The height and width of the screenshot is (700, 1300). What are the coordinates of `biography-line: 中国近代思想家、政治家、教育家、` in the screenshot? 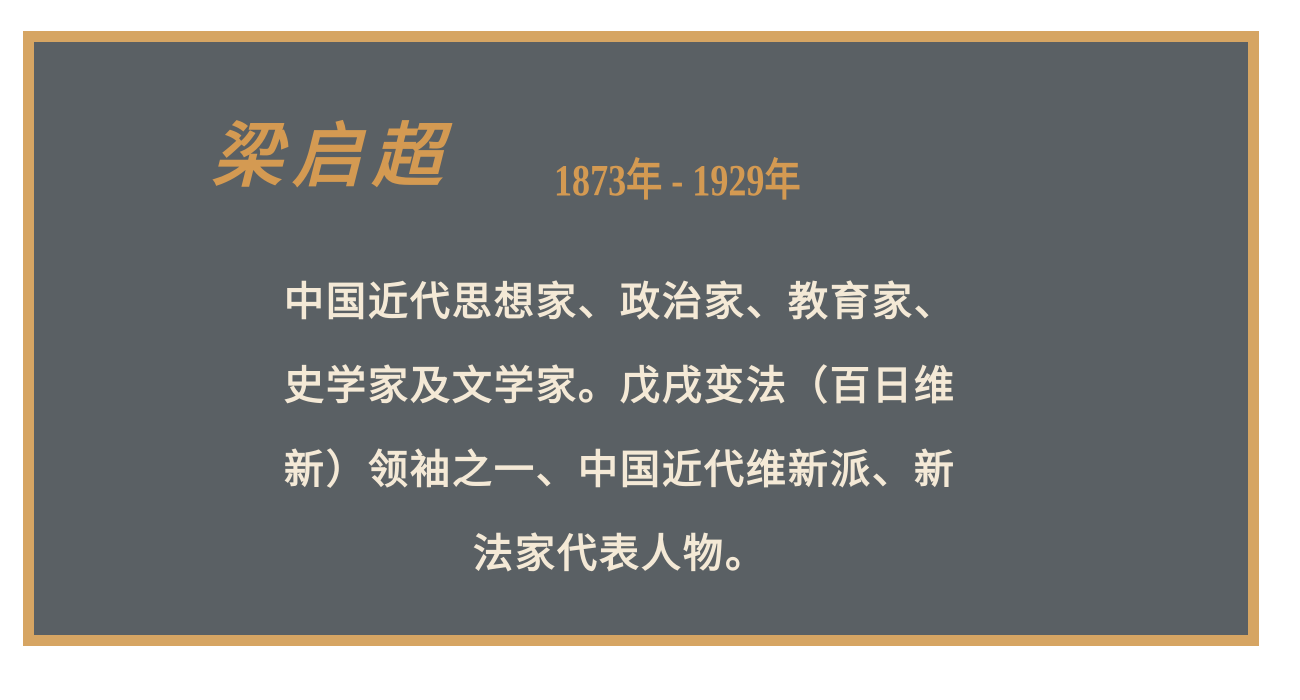 It's located at (620, 301).